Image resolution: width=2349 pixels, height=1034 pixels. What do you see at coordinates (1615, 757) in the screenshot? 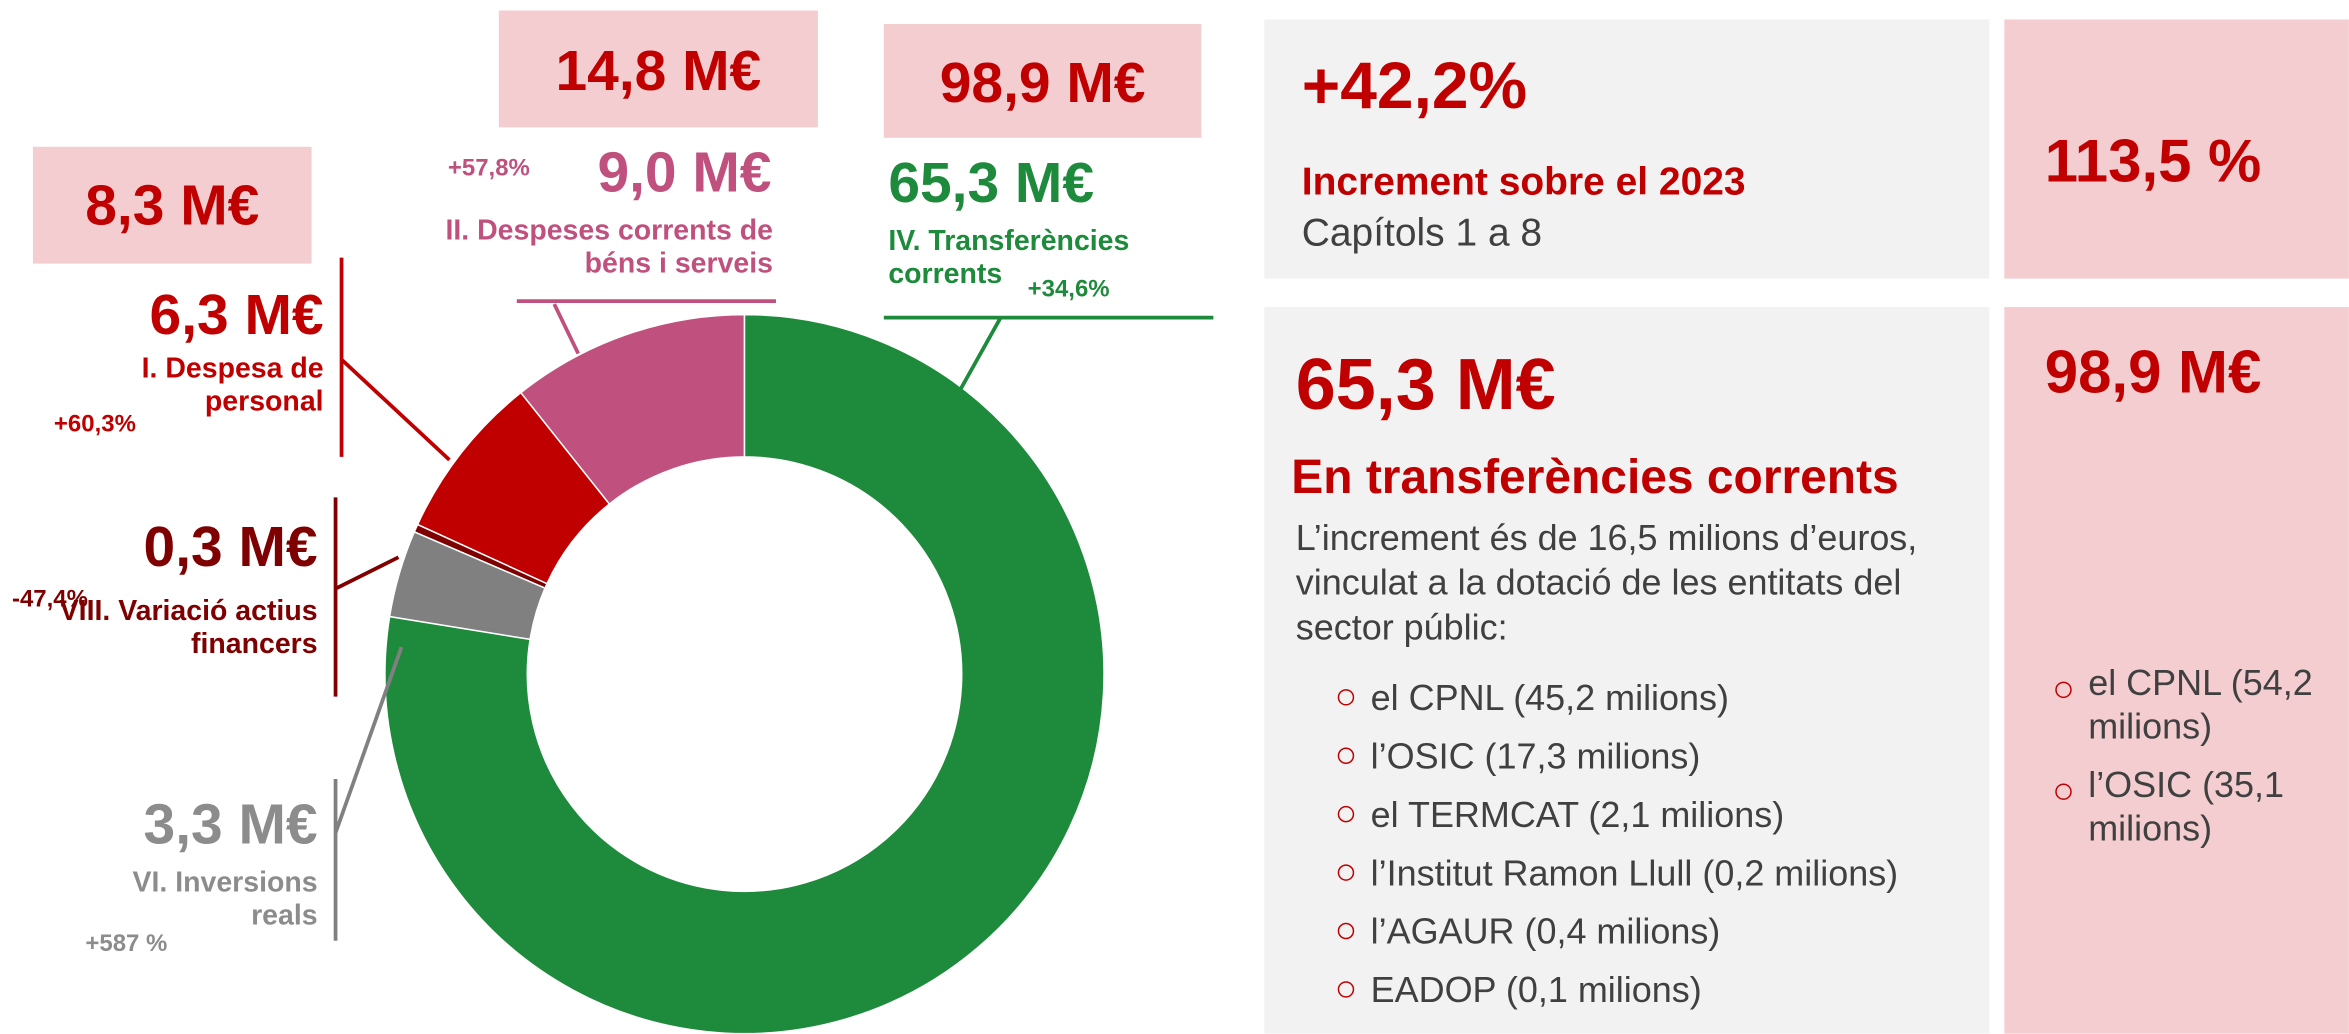
I see `list-item: l’OSIC (17,3 milions)` at bounding box center [1615, 757].